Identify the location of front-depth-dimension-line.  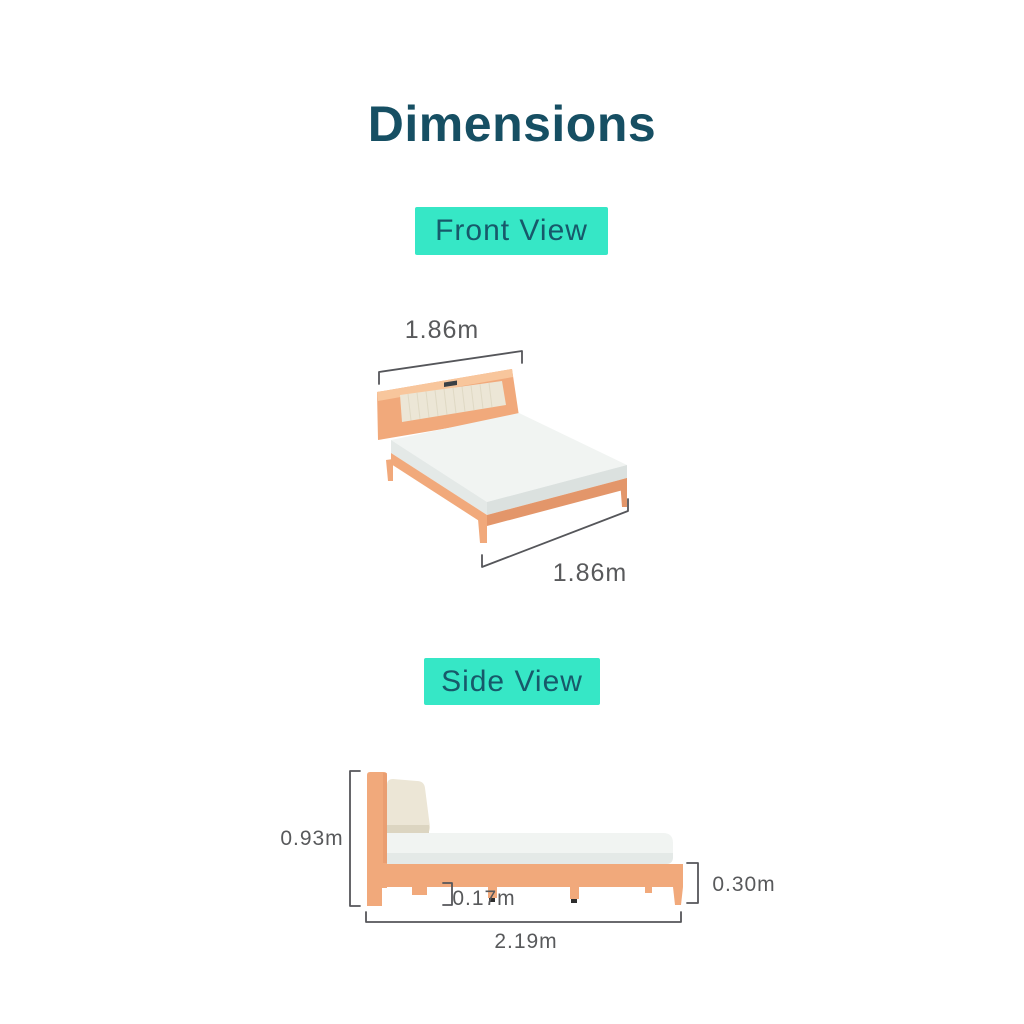
(555, 533).